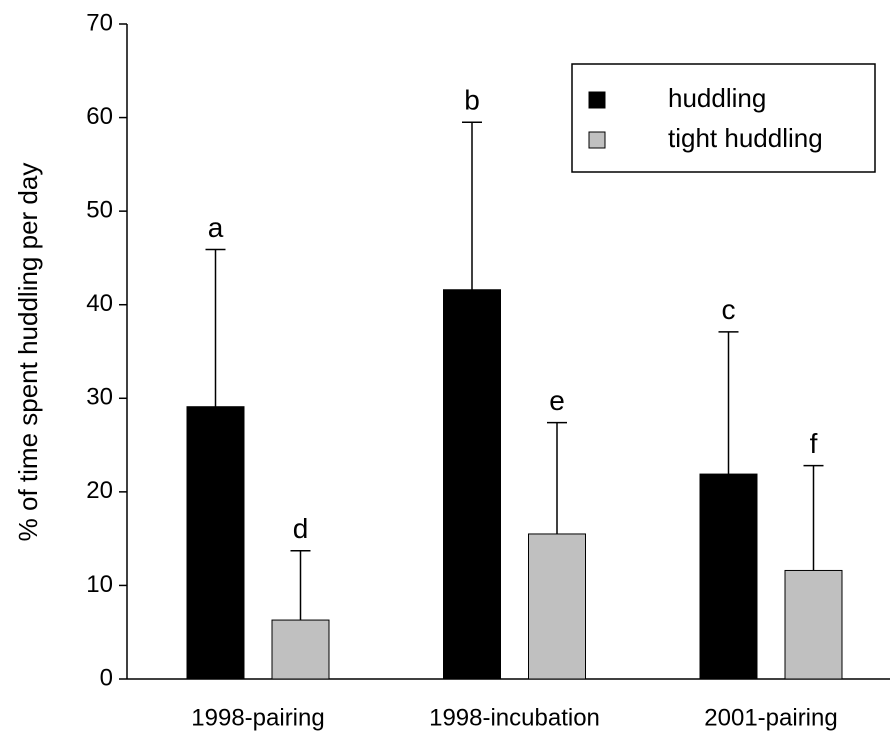  What do you see at coordinates (216, 227) in the screenshot?
I see `annotation: a` at bounding box center [216, 227].